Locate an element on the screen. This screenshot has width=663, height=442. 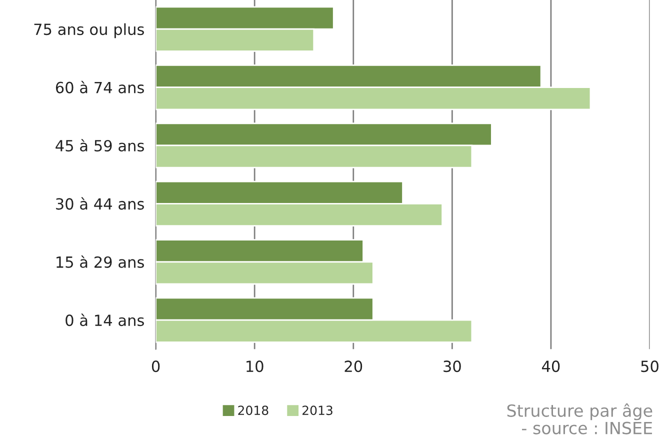
legend-label: 2013 is located at coordinates (317, 411).